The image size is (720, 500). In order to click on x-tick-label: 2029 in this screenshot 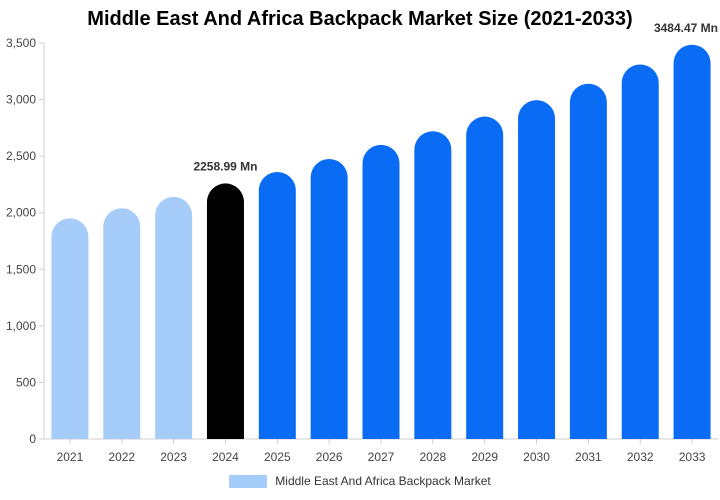, I will do `click(484, 457)`.